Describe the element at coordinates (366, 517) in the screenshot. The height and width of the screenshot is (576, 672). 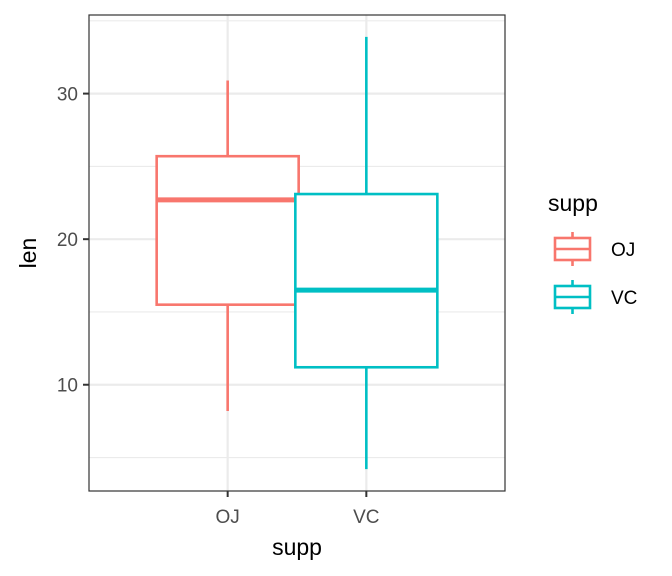
I see `x-tick-label: VC` at that location.